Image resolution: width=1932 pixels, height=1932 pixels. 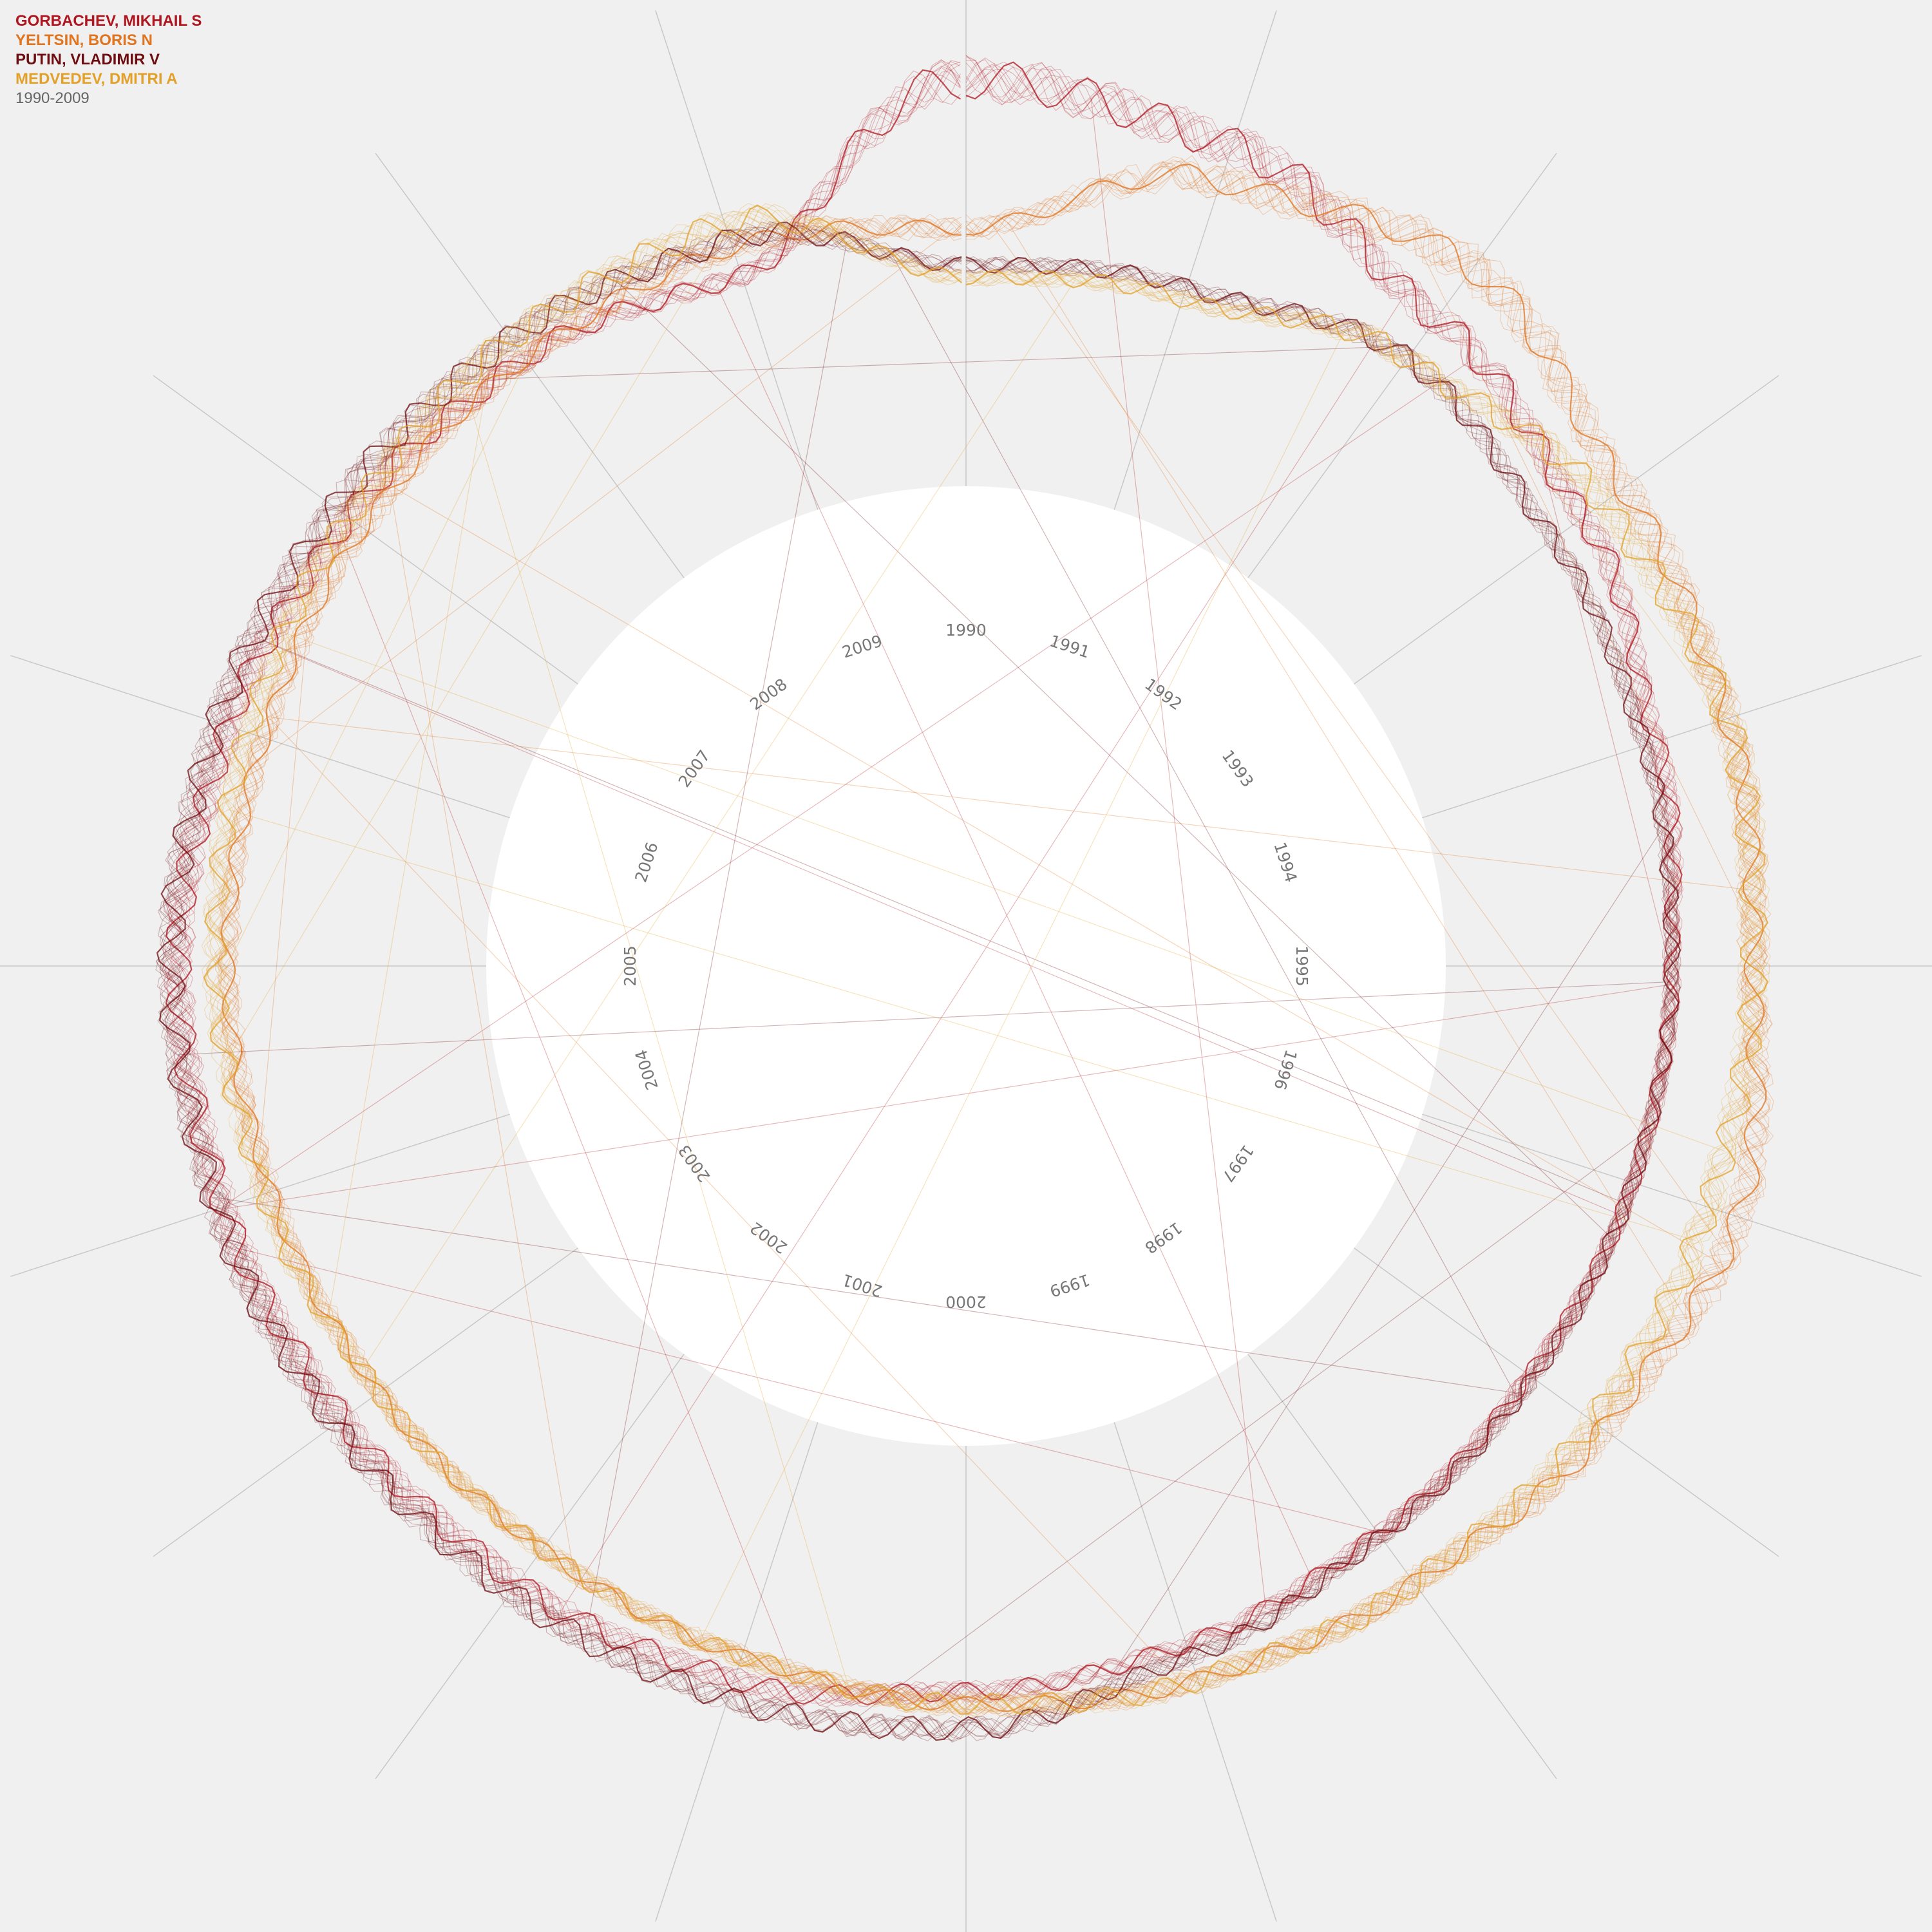 What do you see at coordinates (52, 99) in the screenshot?
I see `legend-period: 1990-2009` at bounding box center [52, 99].